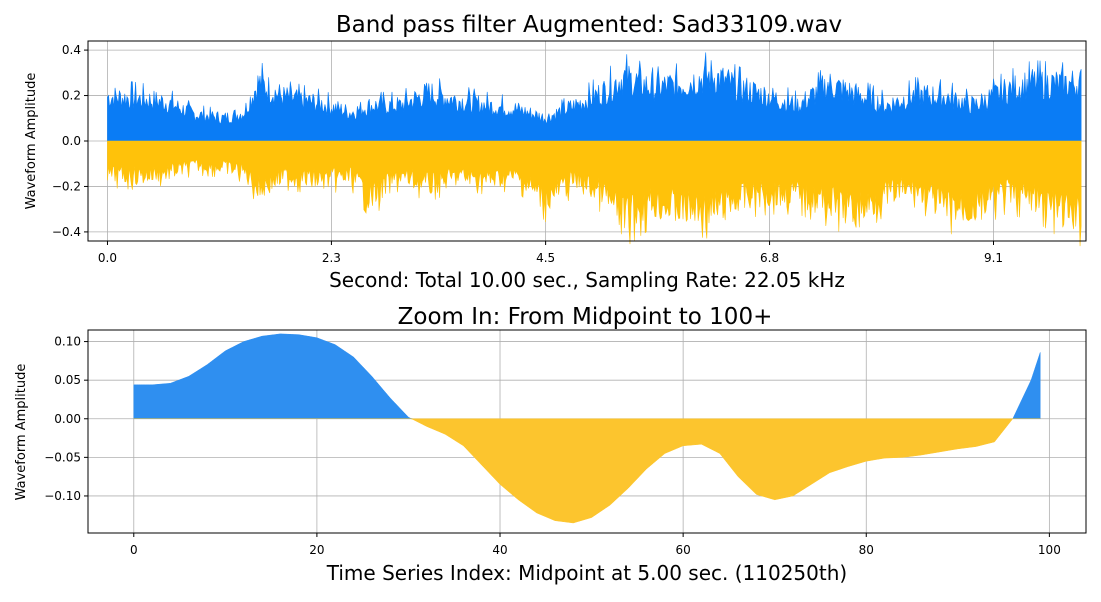  I want to click on x-tick-label: 40, so click(499, 550).